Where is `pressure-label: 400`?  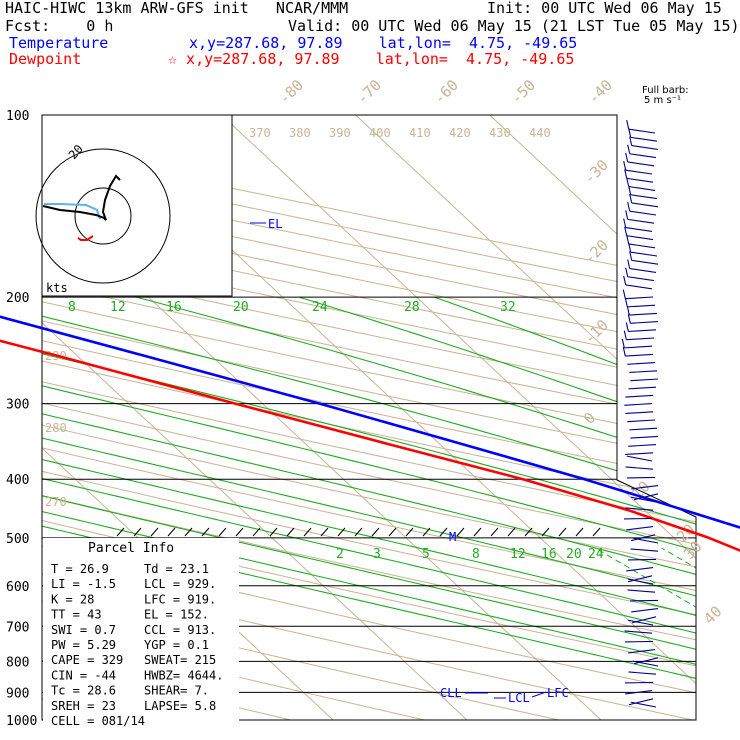 pressure-label: 400 is located at coordinates (17, 480).